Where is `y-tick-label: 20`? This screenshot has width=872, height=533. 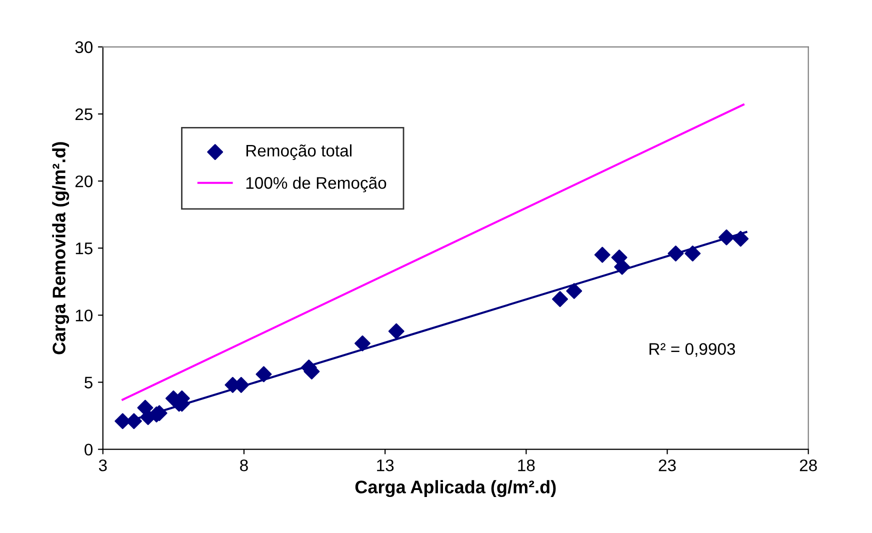
y-tick-label: 20 is located at coordinates (84, 181).